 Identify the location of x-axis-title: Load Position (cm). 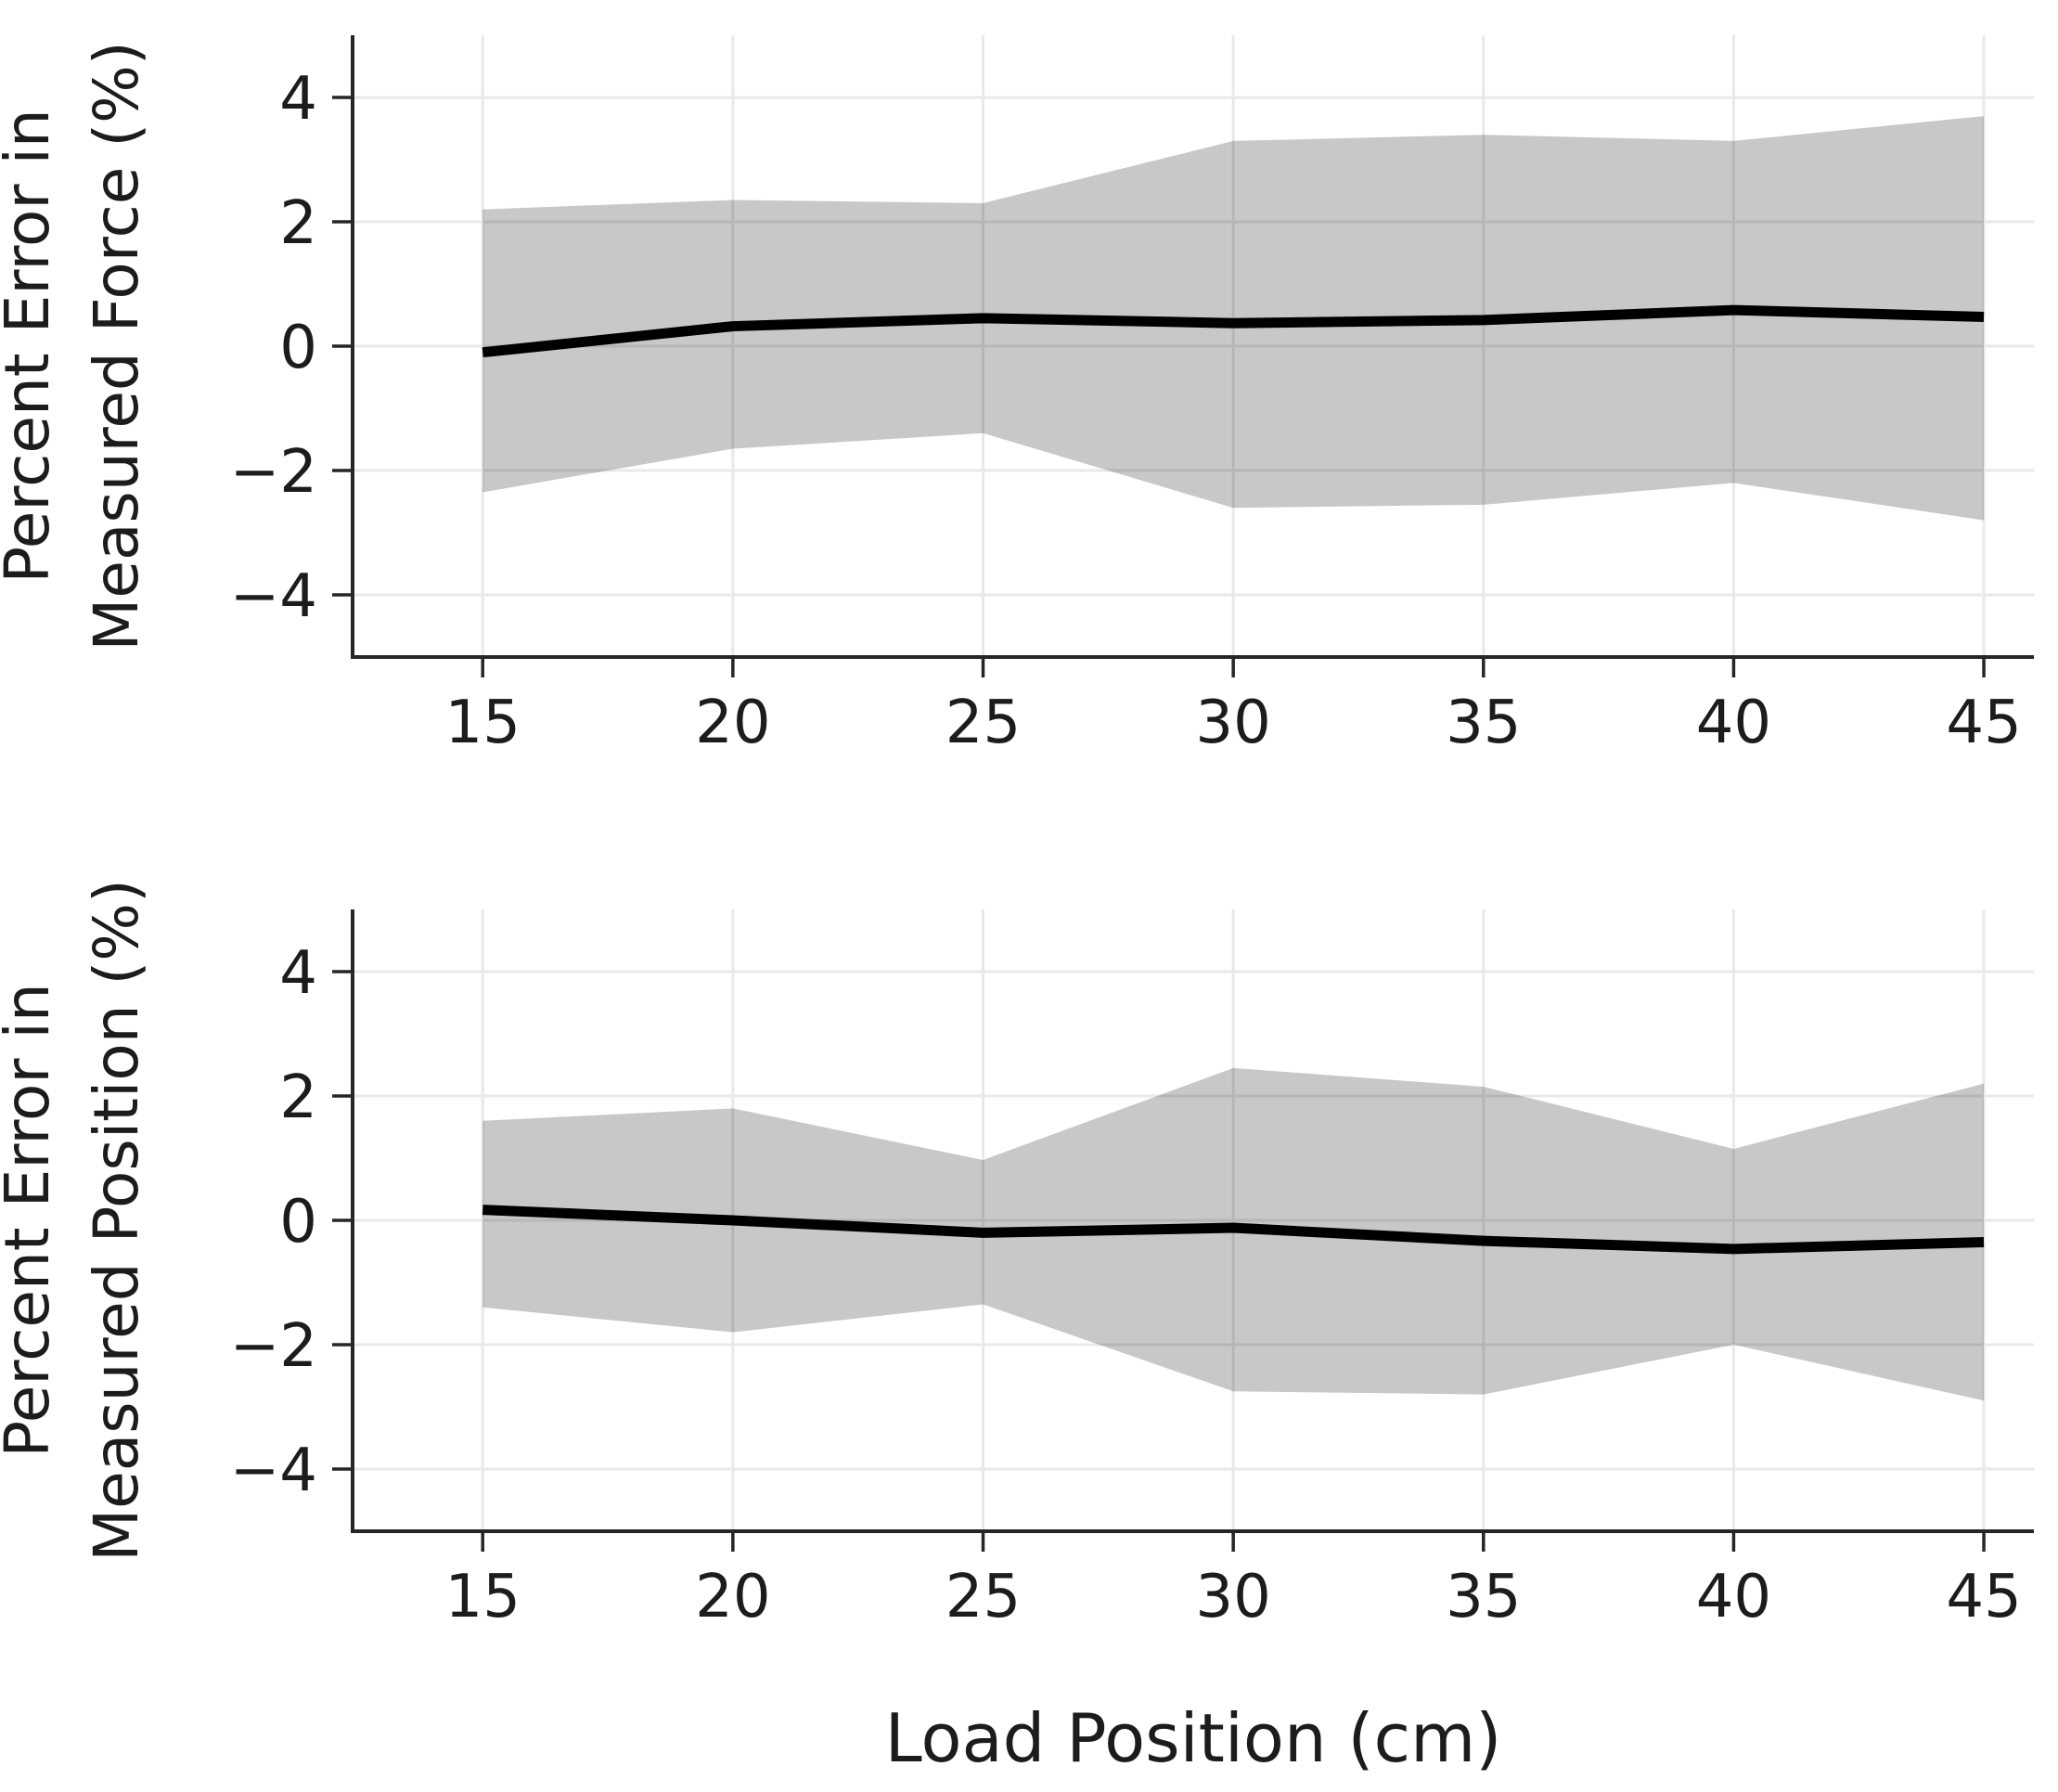
(1193, 1738).